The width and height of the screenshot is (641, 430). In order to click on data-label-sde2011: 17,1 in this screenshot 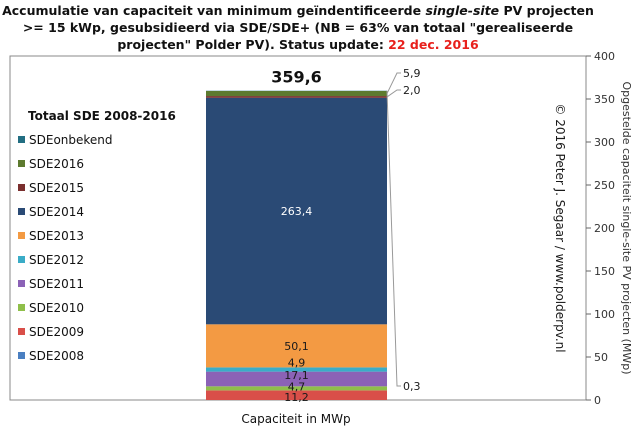, I will do `click(296, 375)`.